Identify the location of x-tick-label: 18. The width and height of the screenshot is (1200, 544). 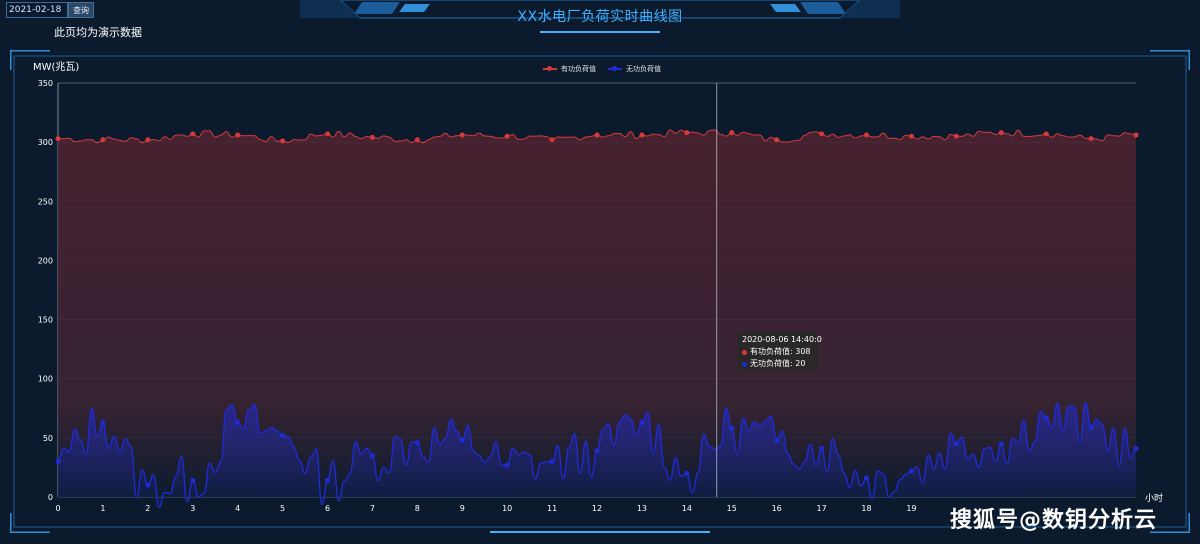
(866, 508).